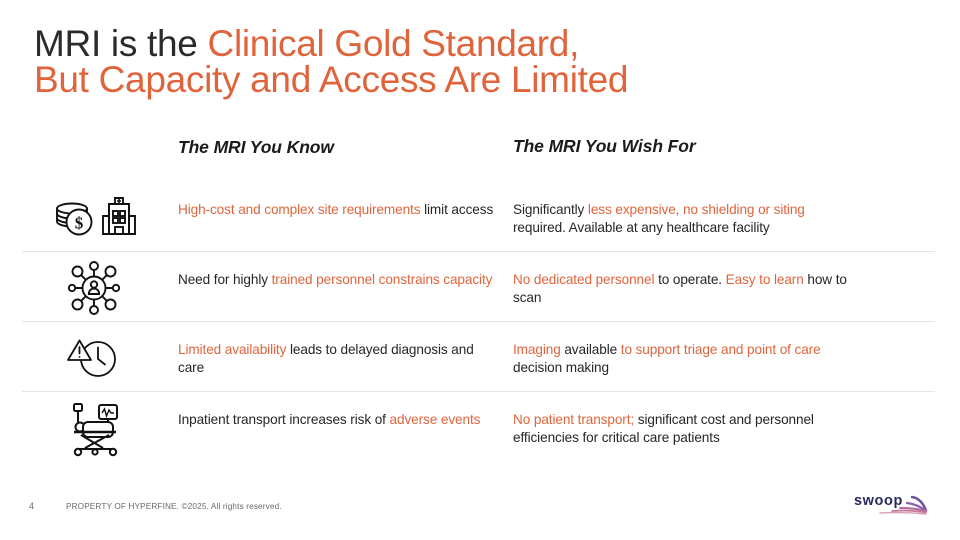 Image resolution: width=960 pixels, height=540 pixels. I want to click on plain-text-run: limit access, so click(459, 209).